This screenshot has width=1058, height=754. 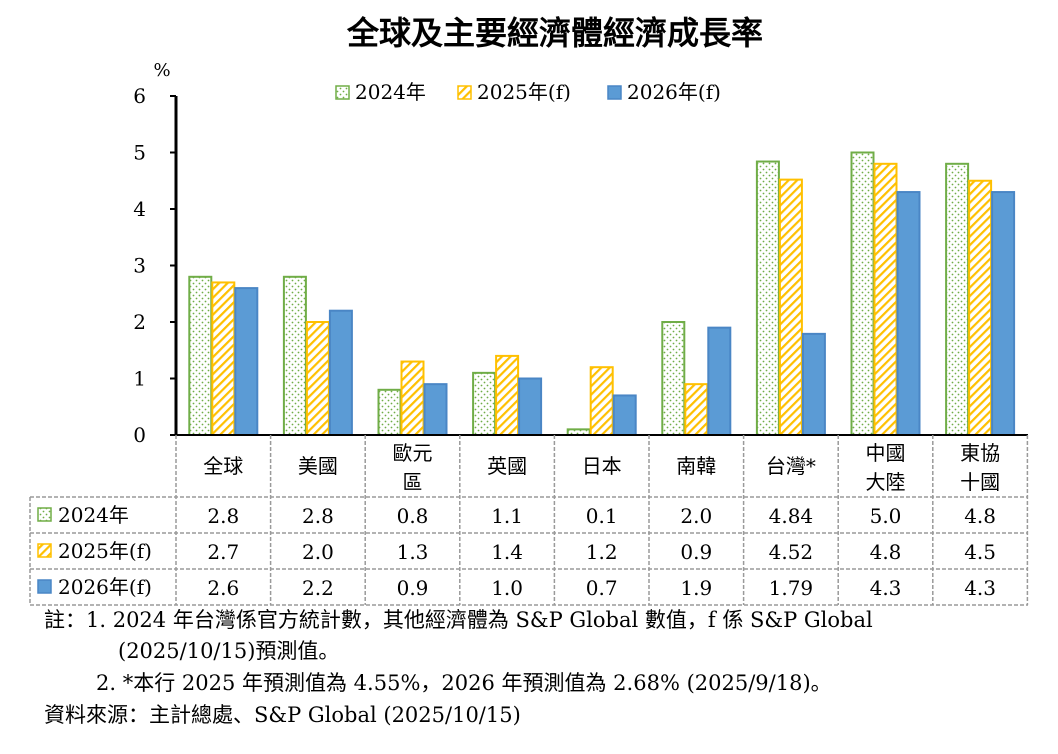 What do you see at coordinates (602, 516) in the screenshot?
I see `data-label: 0.1` at bounding box center [602, 516].